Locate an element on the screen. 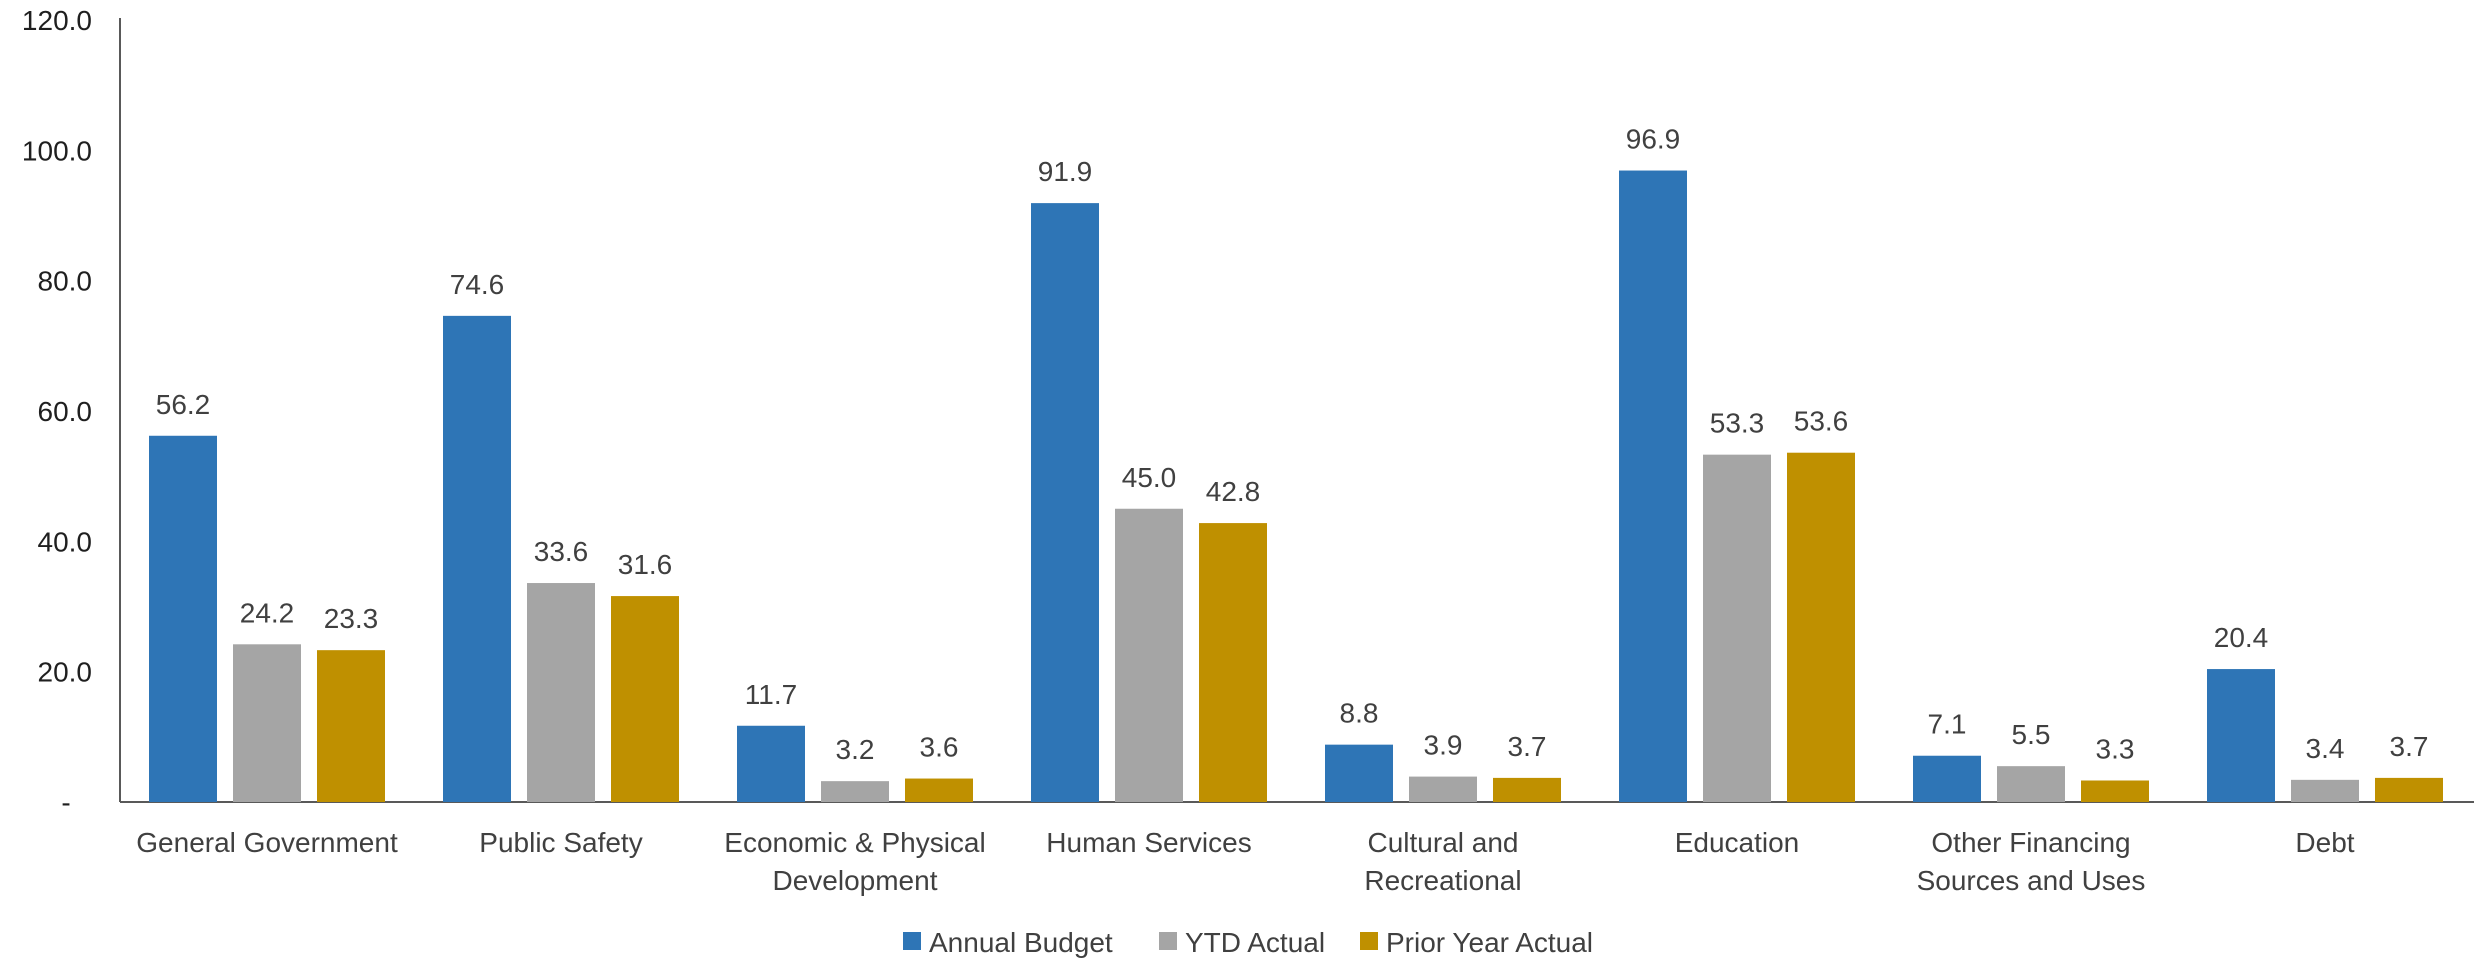 This screenshot has width=2474, height=965. data-label: 8.8 is located at coordinates (1359, 713).